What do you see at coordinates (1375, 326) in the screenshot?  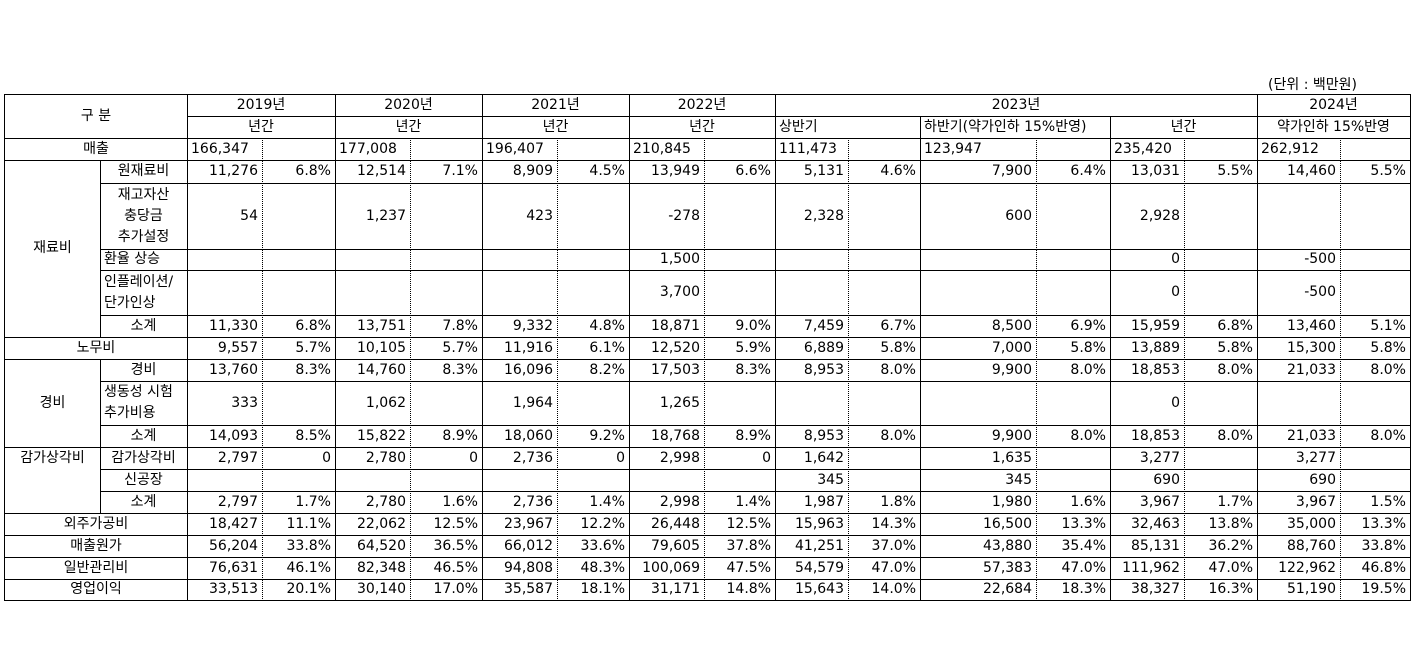 I see `cell: 5.1%` at bounding box center [1375, 326].